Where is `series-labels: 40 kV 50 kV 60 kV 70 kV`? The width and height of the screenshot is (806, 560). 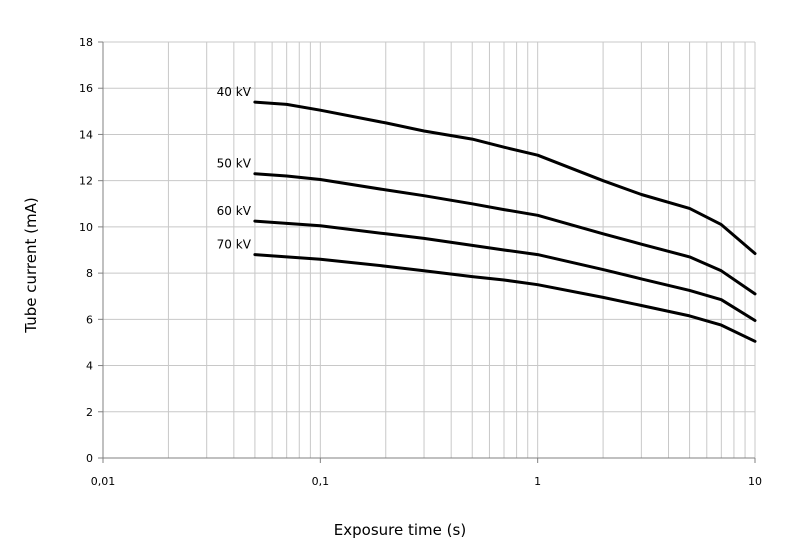
series-labels: 40 kV 50 kV 60 kV 70 kV is located at coordinates (234, 168).